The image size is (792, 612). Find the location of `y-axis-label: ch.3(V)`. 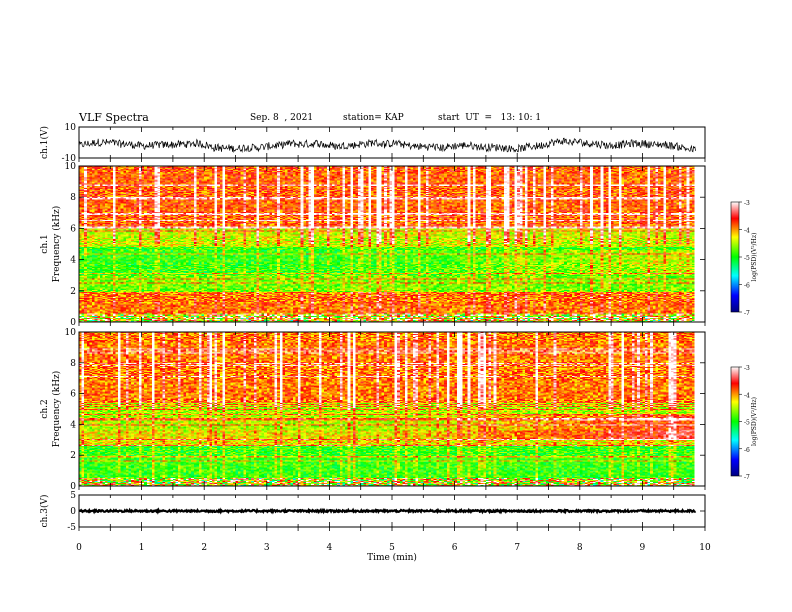

y-axis-label: ch.3(V) is located at coordinates (44, 511).